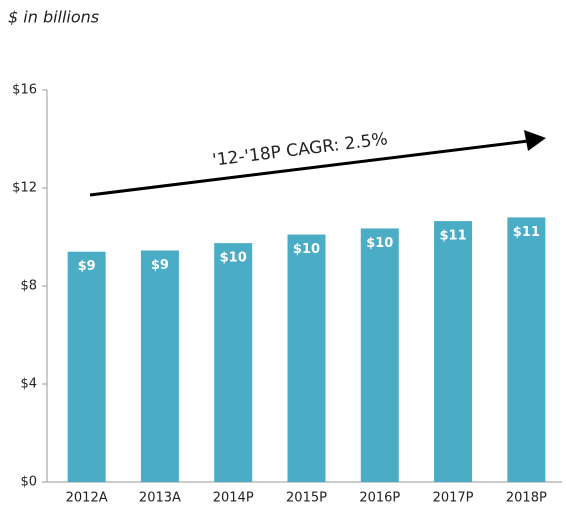  Describe the element at coordinates (160, 498) in the screenshot. I see `x-tick-label: 2013A` at that location.